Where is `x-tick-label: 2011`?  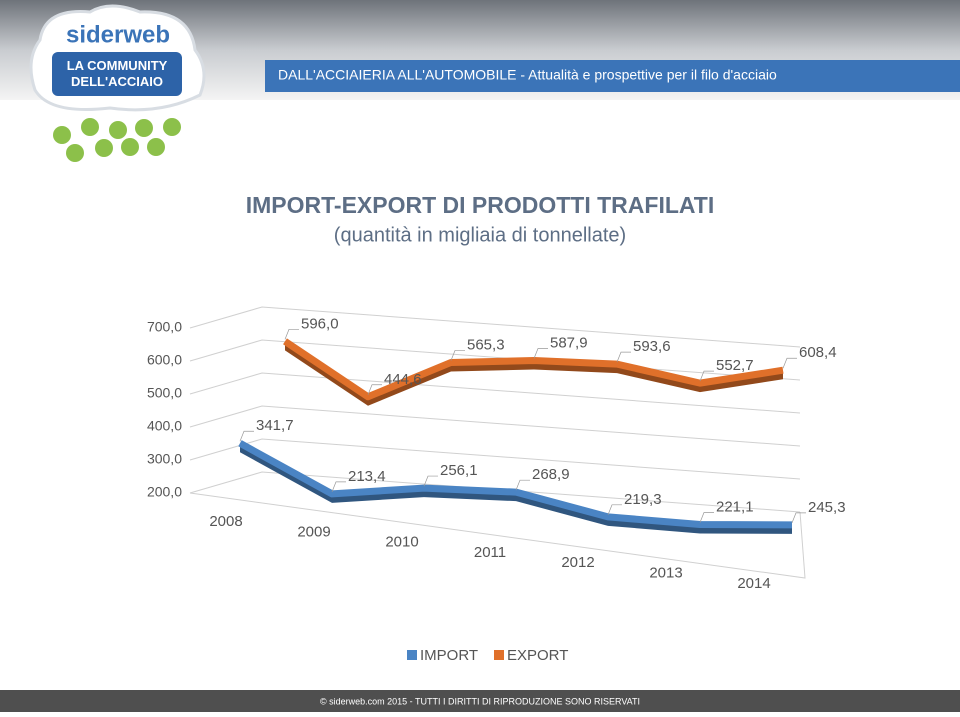 x-tick-label: 2011 is located at coordinates (490, 552).